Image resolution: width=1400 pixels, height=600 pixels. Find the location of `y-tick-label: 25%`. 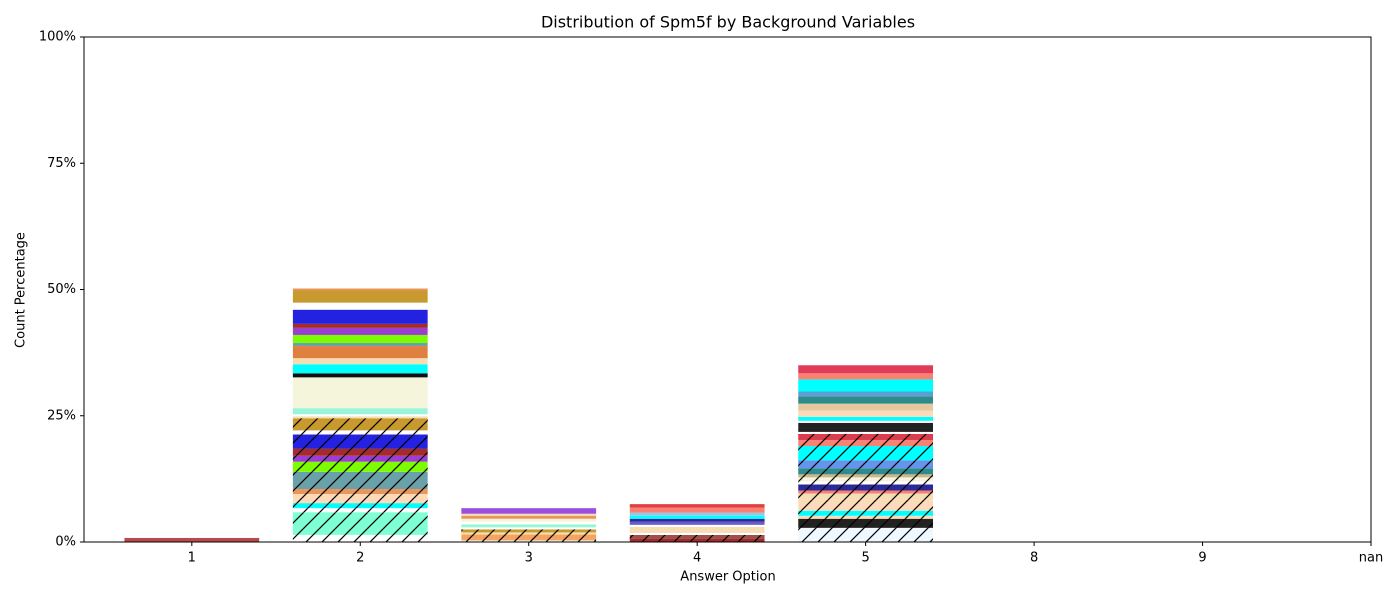

y-tick-label: 25% is located at coordinates (61, 415).